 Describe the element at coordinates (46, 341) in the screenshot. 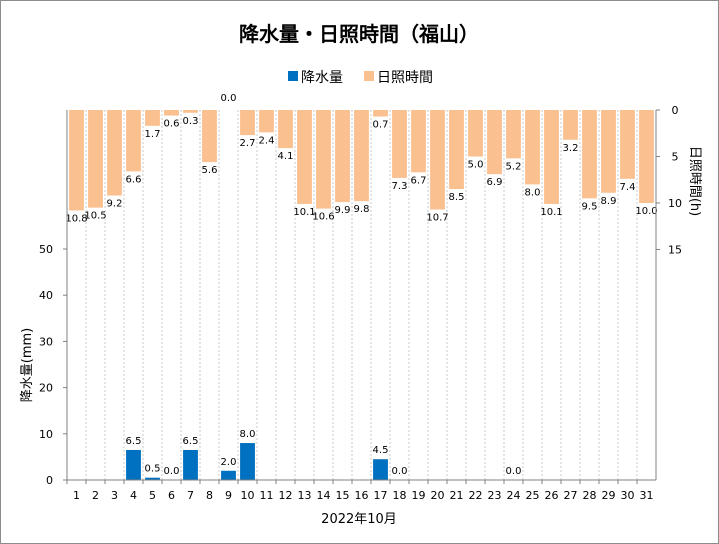

I see `y-left-tick-label: 30` at that location.